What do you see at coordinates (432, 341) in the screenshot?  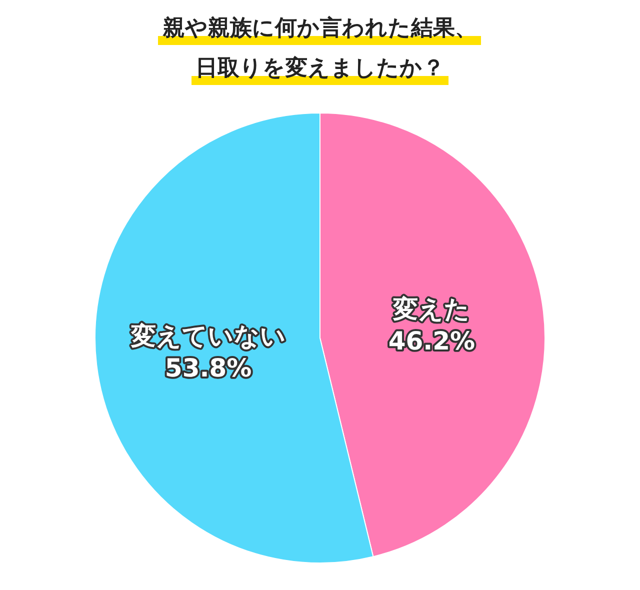 I see `data-label: 46.2%` at bounding box center [432, 341].